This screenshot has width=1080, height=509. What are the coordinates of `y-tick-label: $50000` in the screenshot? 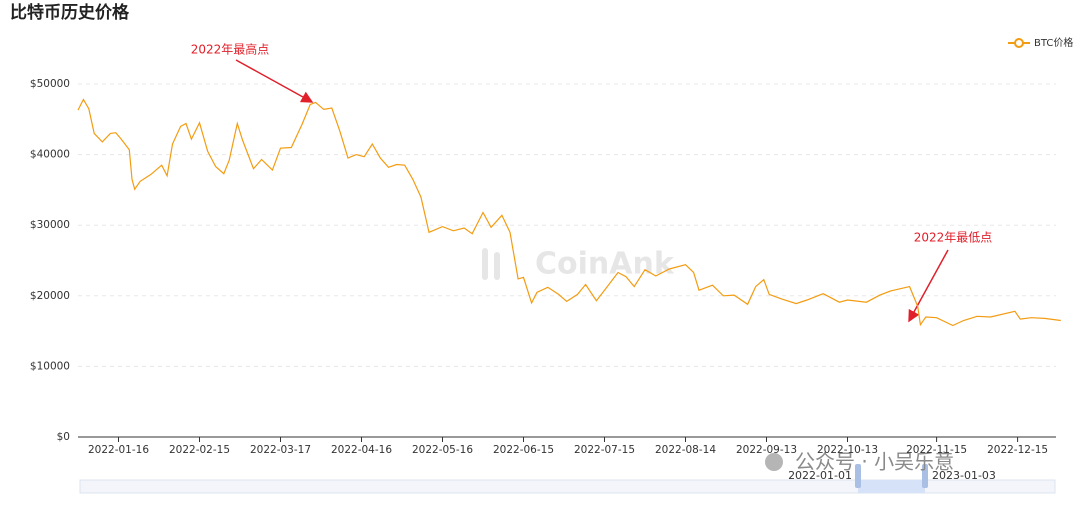 It's located at (50, 84).